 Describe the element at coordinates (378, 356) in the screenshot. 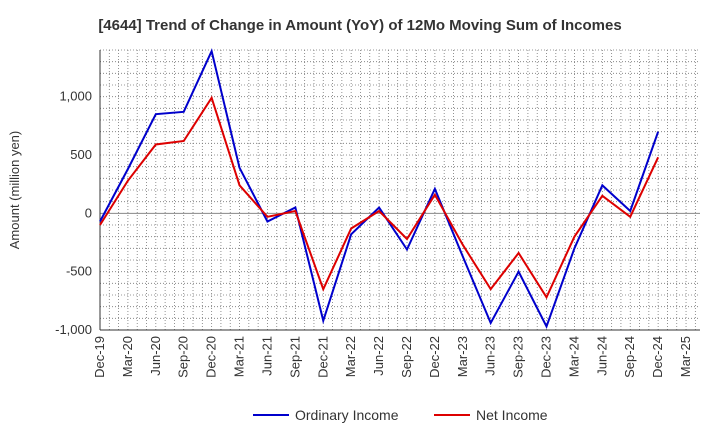

I see `x-tick-label: Jun-22` at that location.